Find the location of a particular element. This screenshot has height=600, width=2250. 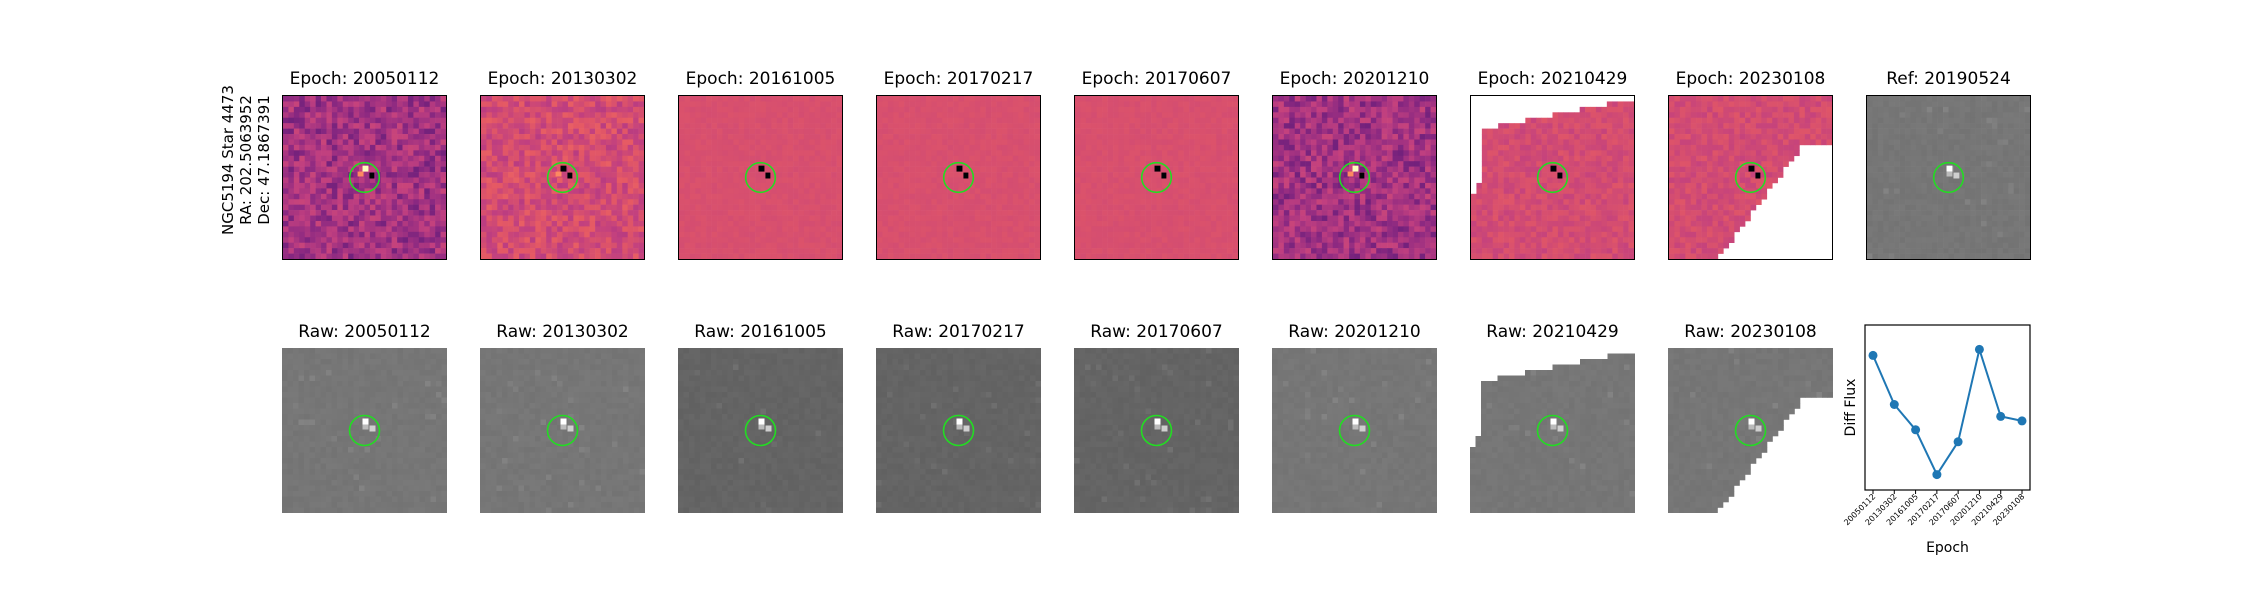

top_row-panel-title: Epoch: 20170607 is located at coordinates (1156, 79).